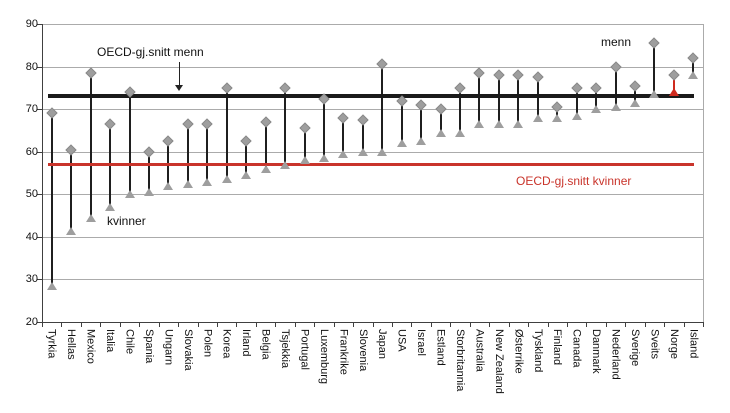 The width and height of the screenshot is (730, 413). I want to click on x-label-Chile: Chile, so click(129, 342).